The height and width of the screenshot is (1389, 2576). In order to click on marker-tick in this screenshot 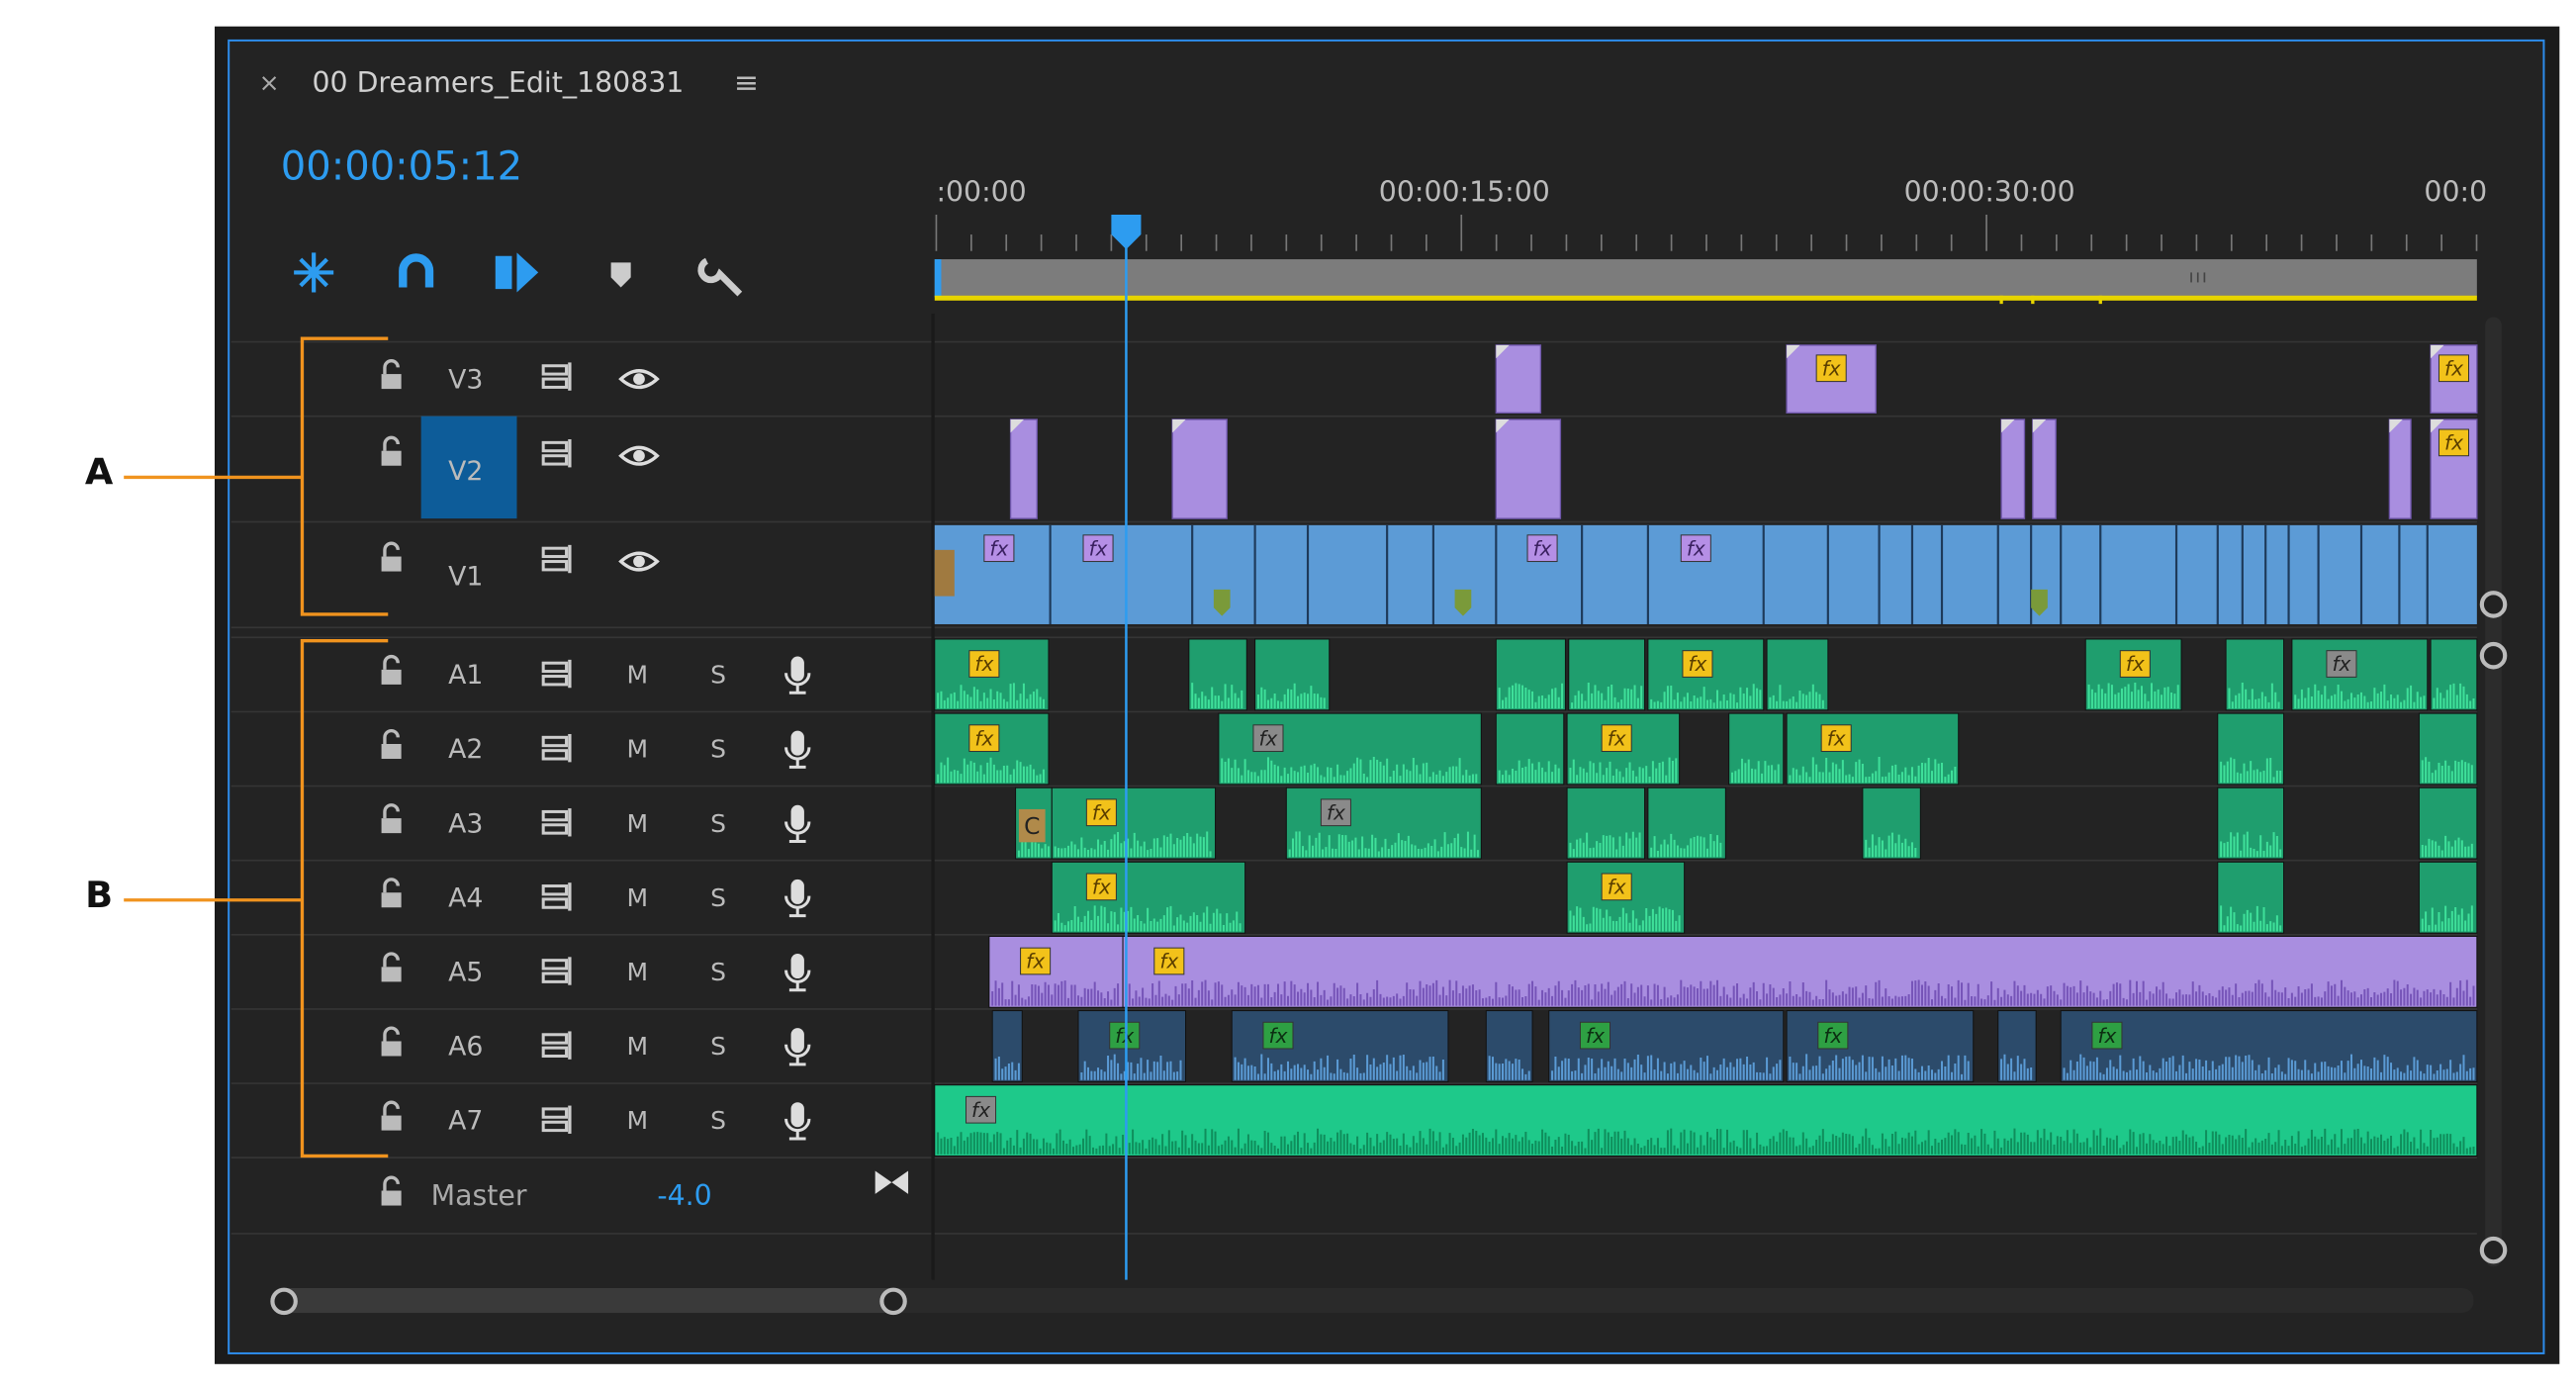, I will do `click(2100, 300)`.